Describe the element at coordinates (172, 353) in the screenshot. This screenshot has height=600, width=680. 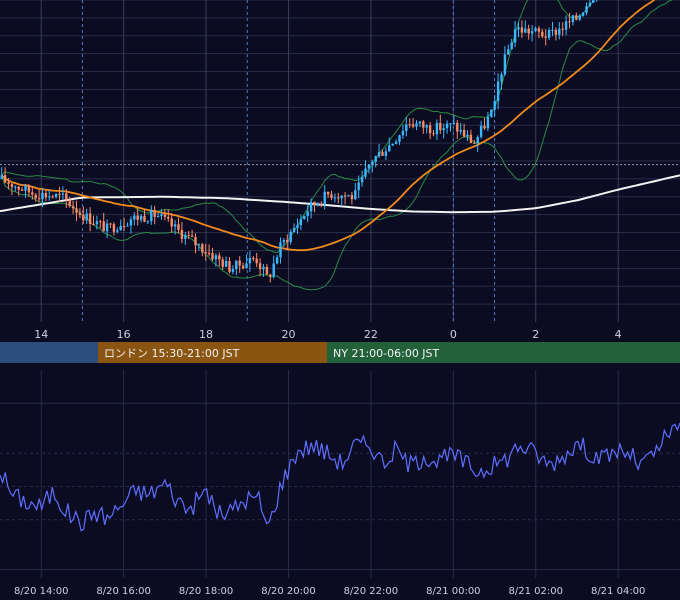
I see `session-london-label: ロンドン 15:30-21:00 JST` at that location.